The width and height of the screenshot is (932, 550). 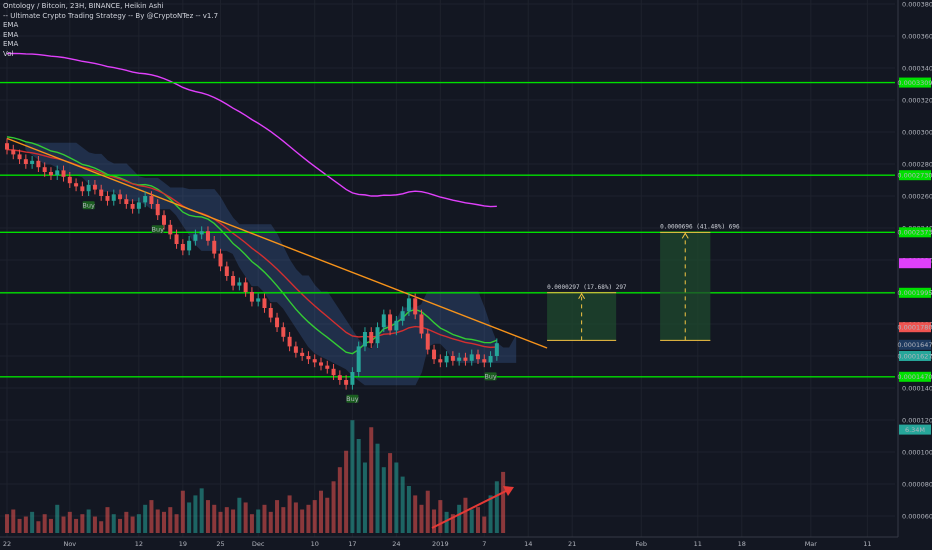 What do you see at coordinates (258, 544) in the screenshot?
I see `time-tick-label: Dec` at bounding box center [258, 544].